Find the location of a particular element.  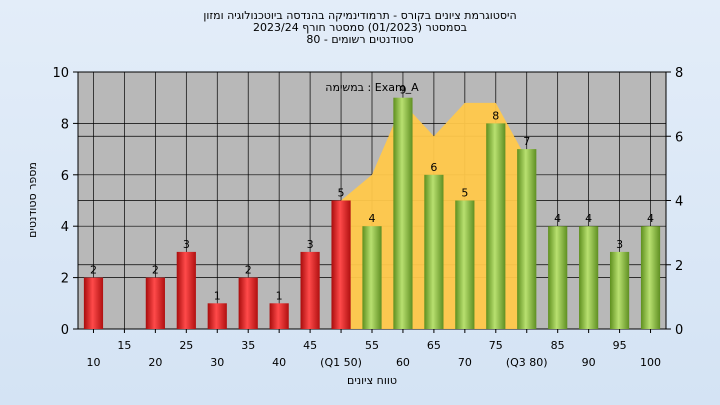

y2-tick-label: 6 is located at coordinates (679, 137).